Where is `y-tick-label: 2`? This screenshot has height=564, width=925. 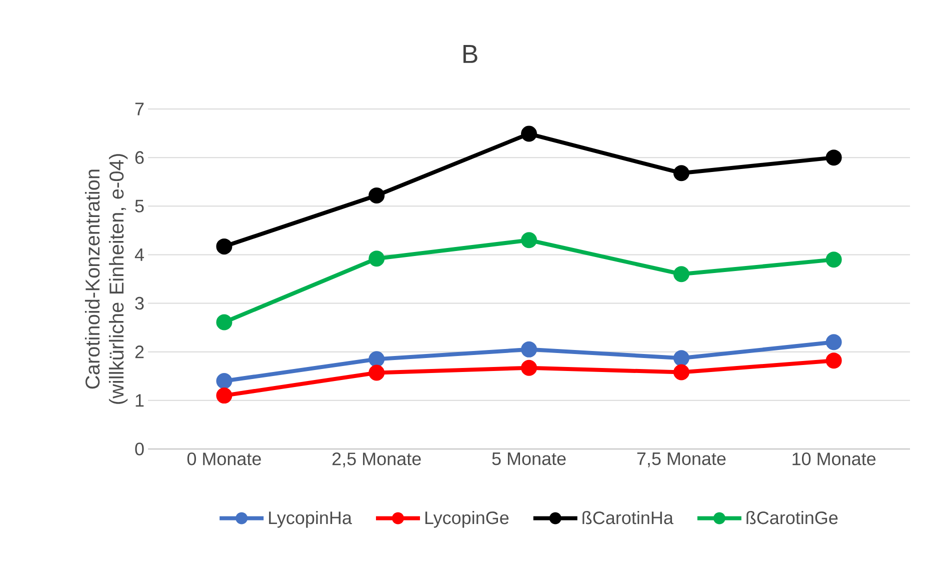 y-tick-label: 2 is located at coordinates (139, 352).